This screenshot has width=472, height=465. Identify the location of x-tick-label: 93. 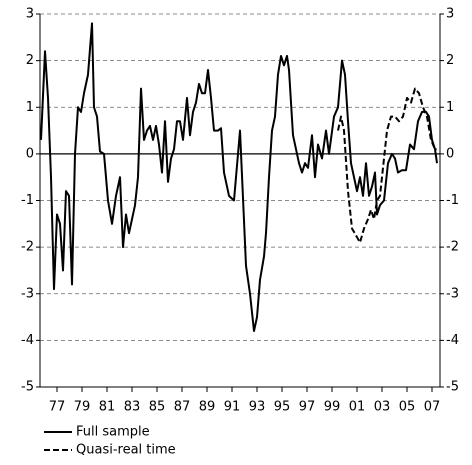
(257, 407).